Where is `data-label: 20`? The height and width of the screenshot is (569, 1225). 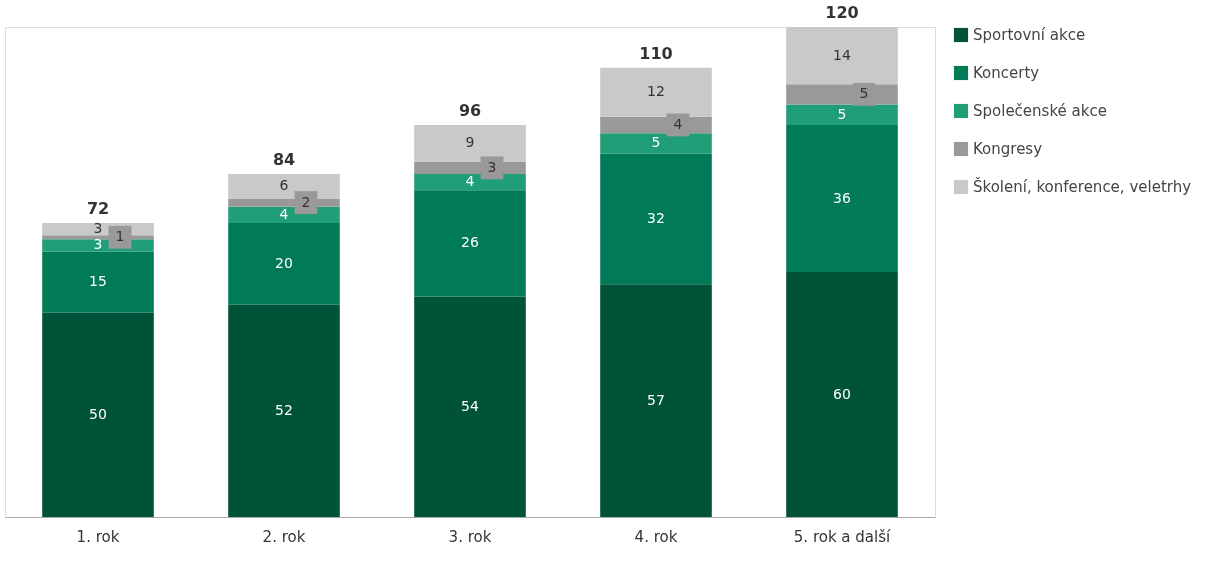 data-label: 20 is located at coordinates (284, 262).